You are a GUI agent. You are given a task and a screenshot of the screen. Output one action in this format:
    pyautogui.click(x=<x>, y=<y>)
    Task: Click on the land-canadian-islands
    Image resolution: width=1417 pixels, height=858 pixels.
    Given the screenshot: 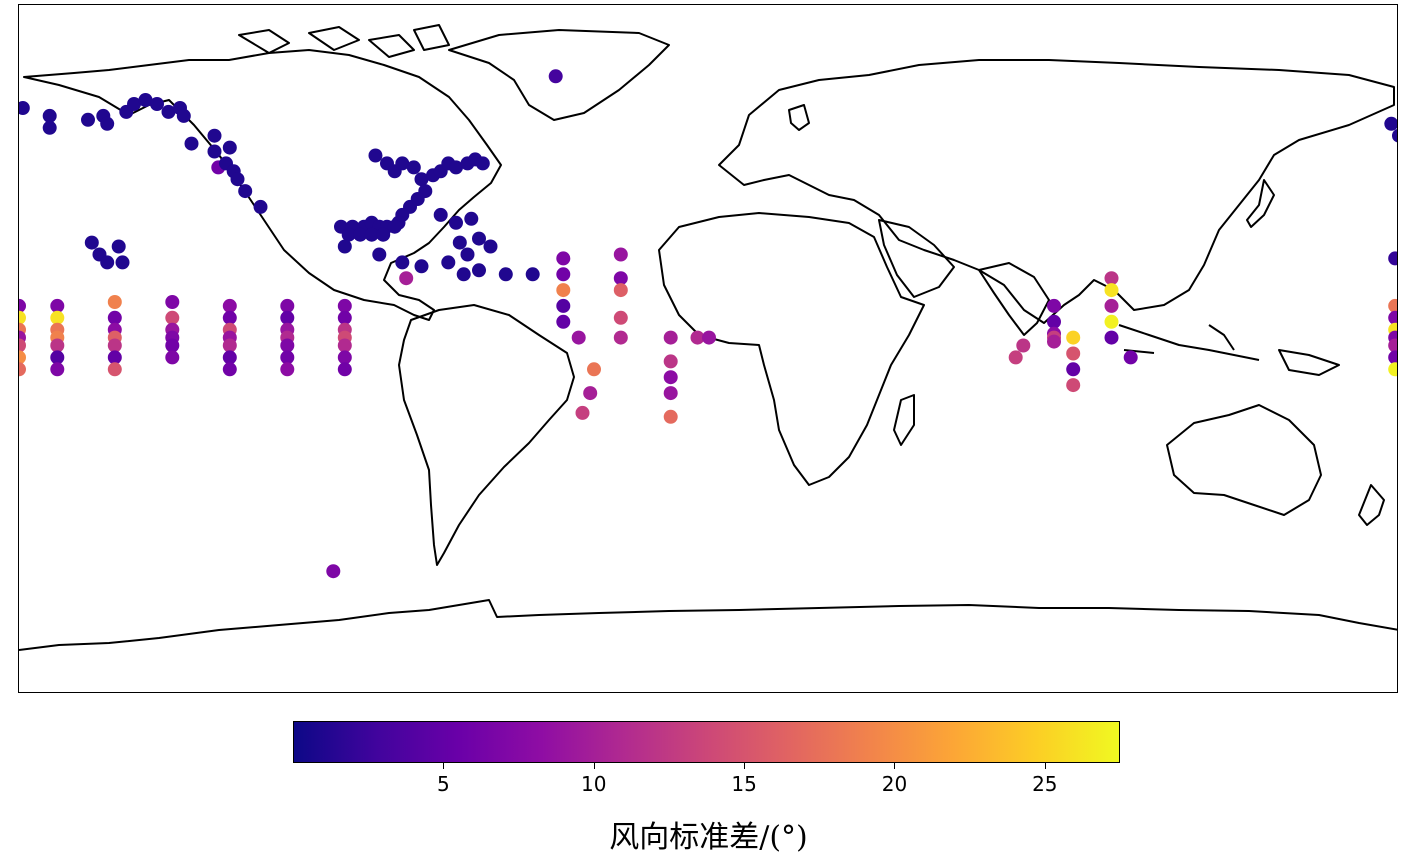 What is the action you would take?
    pyautogui.click(x=344, y=41)
    